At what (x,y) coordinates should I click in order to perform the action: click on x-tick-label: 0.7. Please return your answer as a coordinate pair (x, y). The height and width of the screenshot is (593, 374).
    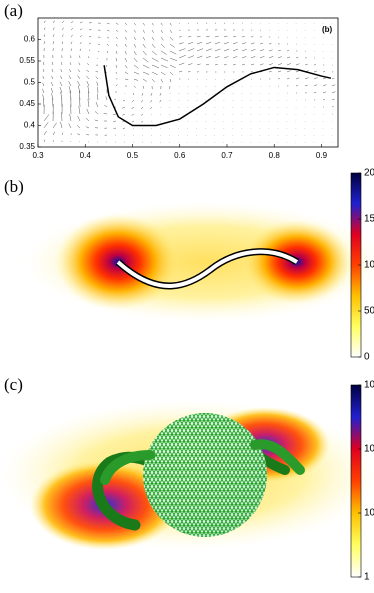
    Looking at the image, I should click on (227, 155).